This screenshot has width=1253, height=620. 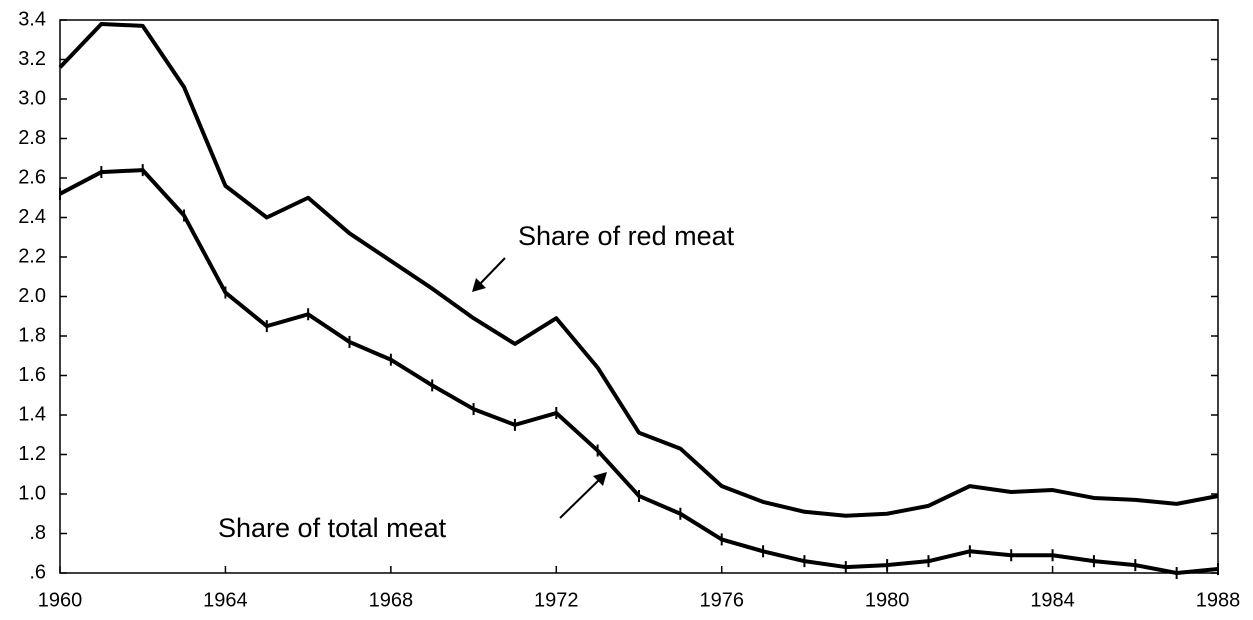 I want to click on y-tick-label: 1.2, so click(x=32, y=454).